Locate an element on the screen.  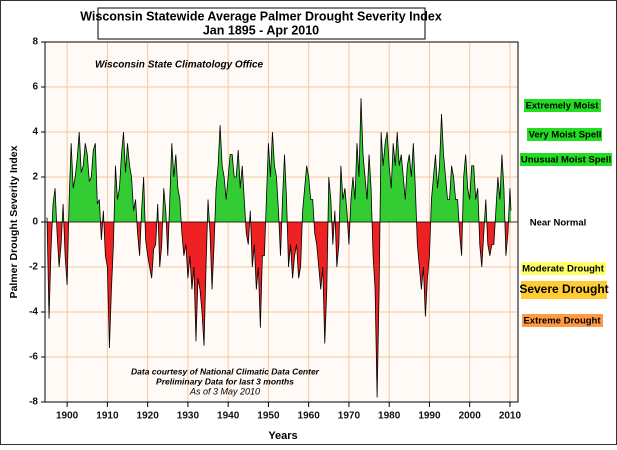
x-tick-label: 1900 is located at coordinates (67, 416).